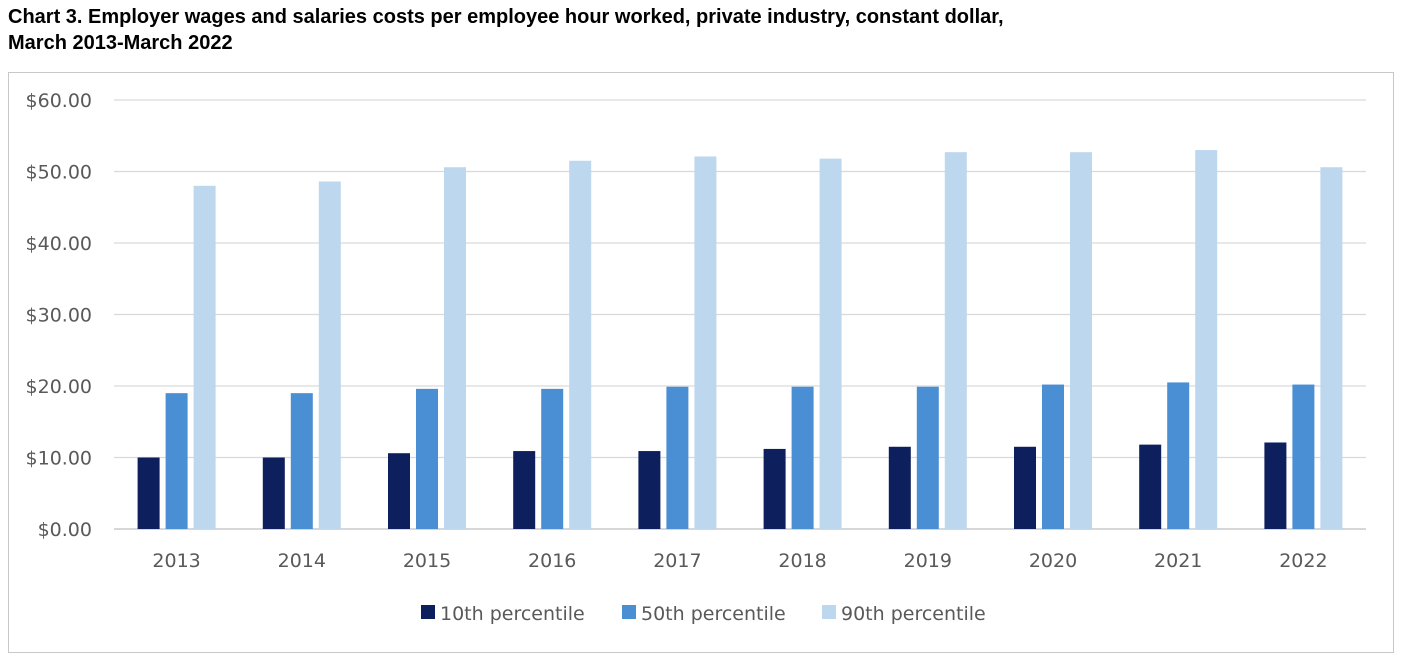 This screenshot has width=1402, height=658. I want to click on x-tick-label: 2013, so click(176, 561).